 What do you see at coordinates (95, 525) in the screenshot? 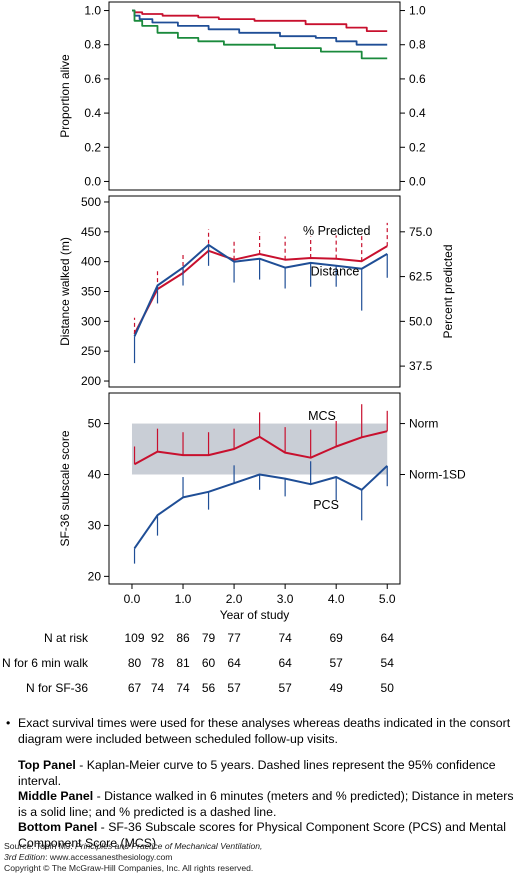
I see `sf36-ytick-label: 30` at bounding box center [95, 525].